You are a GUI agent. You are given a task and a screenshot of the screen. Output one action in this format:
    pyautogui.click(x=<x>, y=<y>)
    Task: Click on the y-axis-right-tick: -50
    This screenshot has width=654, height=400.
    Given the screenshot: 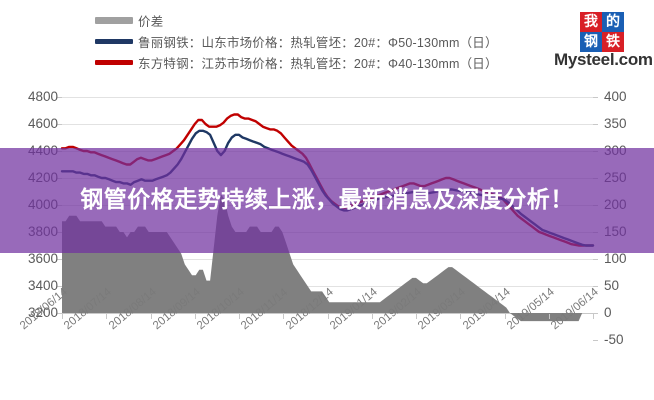 What is the action you would take?
    pyautogui.click(x=614, y=339)
    